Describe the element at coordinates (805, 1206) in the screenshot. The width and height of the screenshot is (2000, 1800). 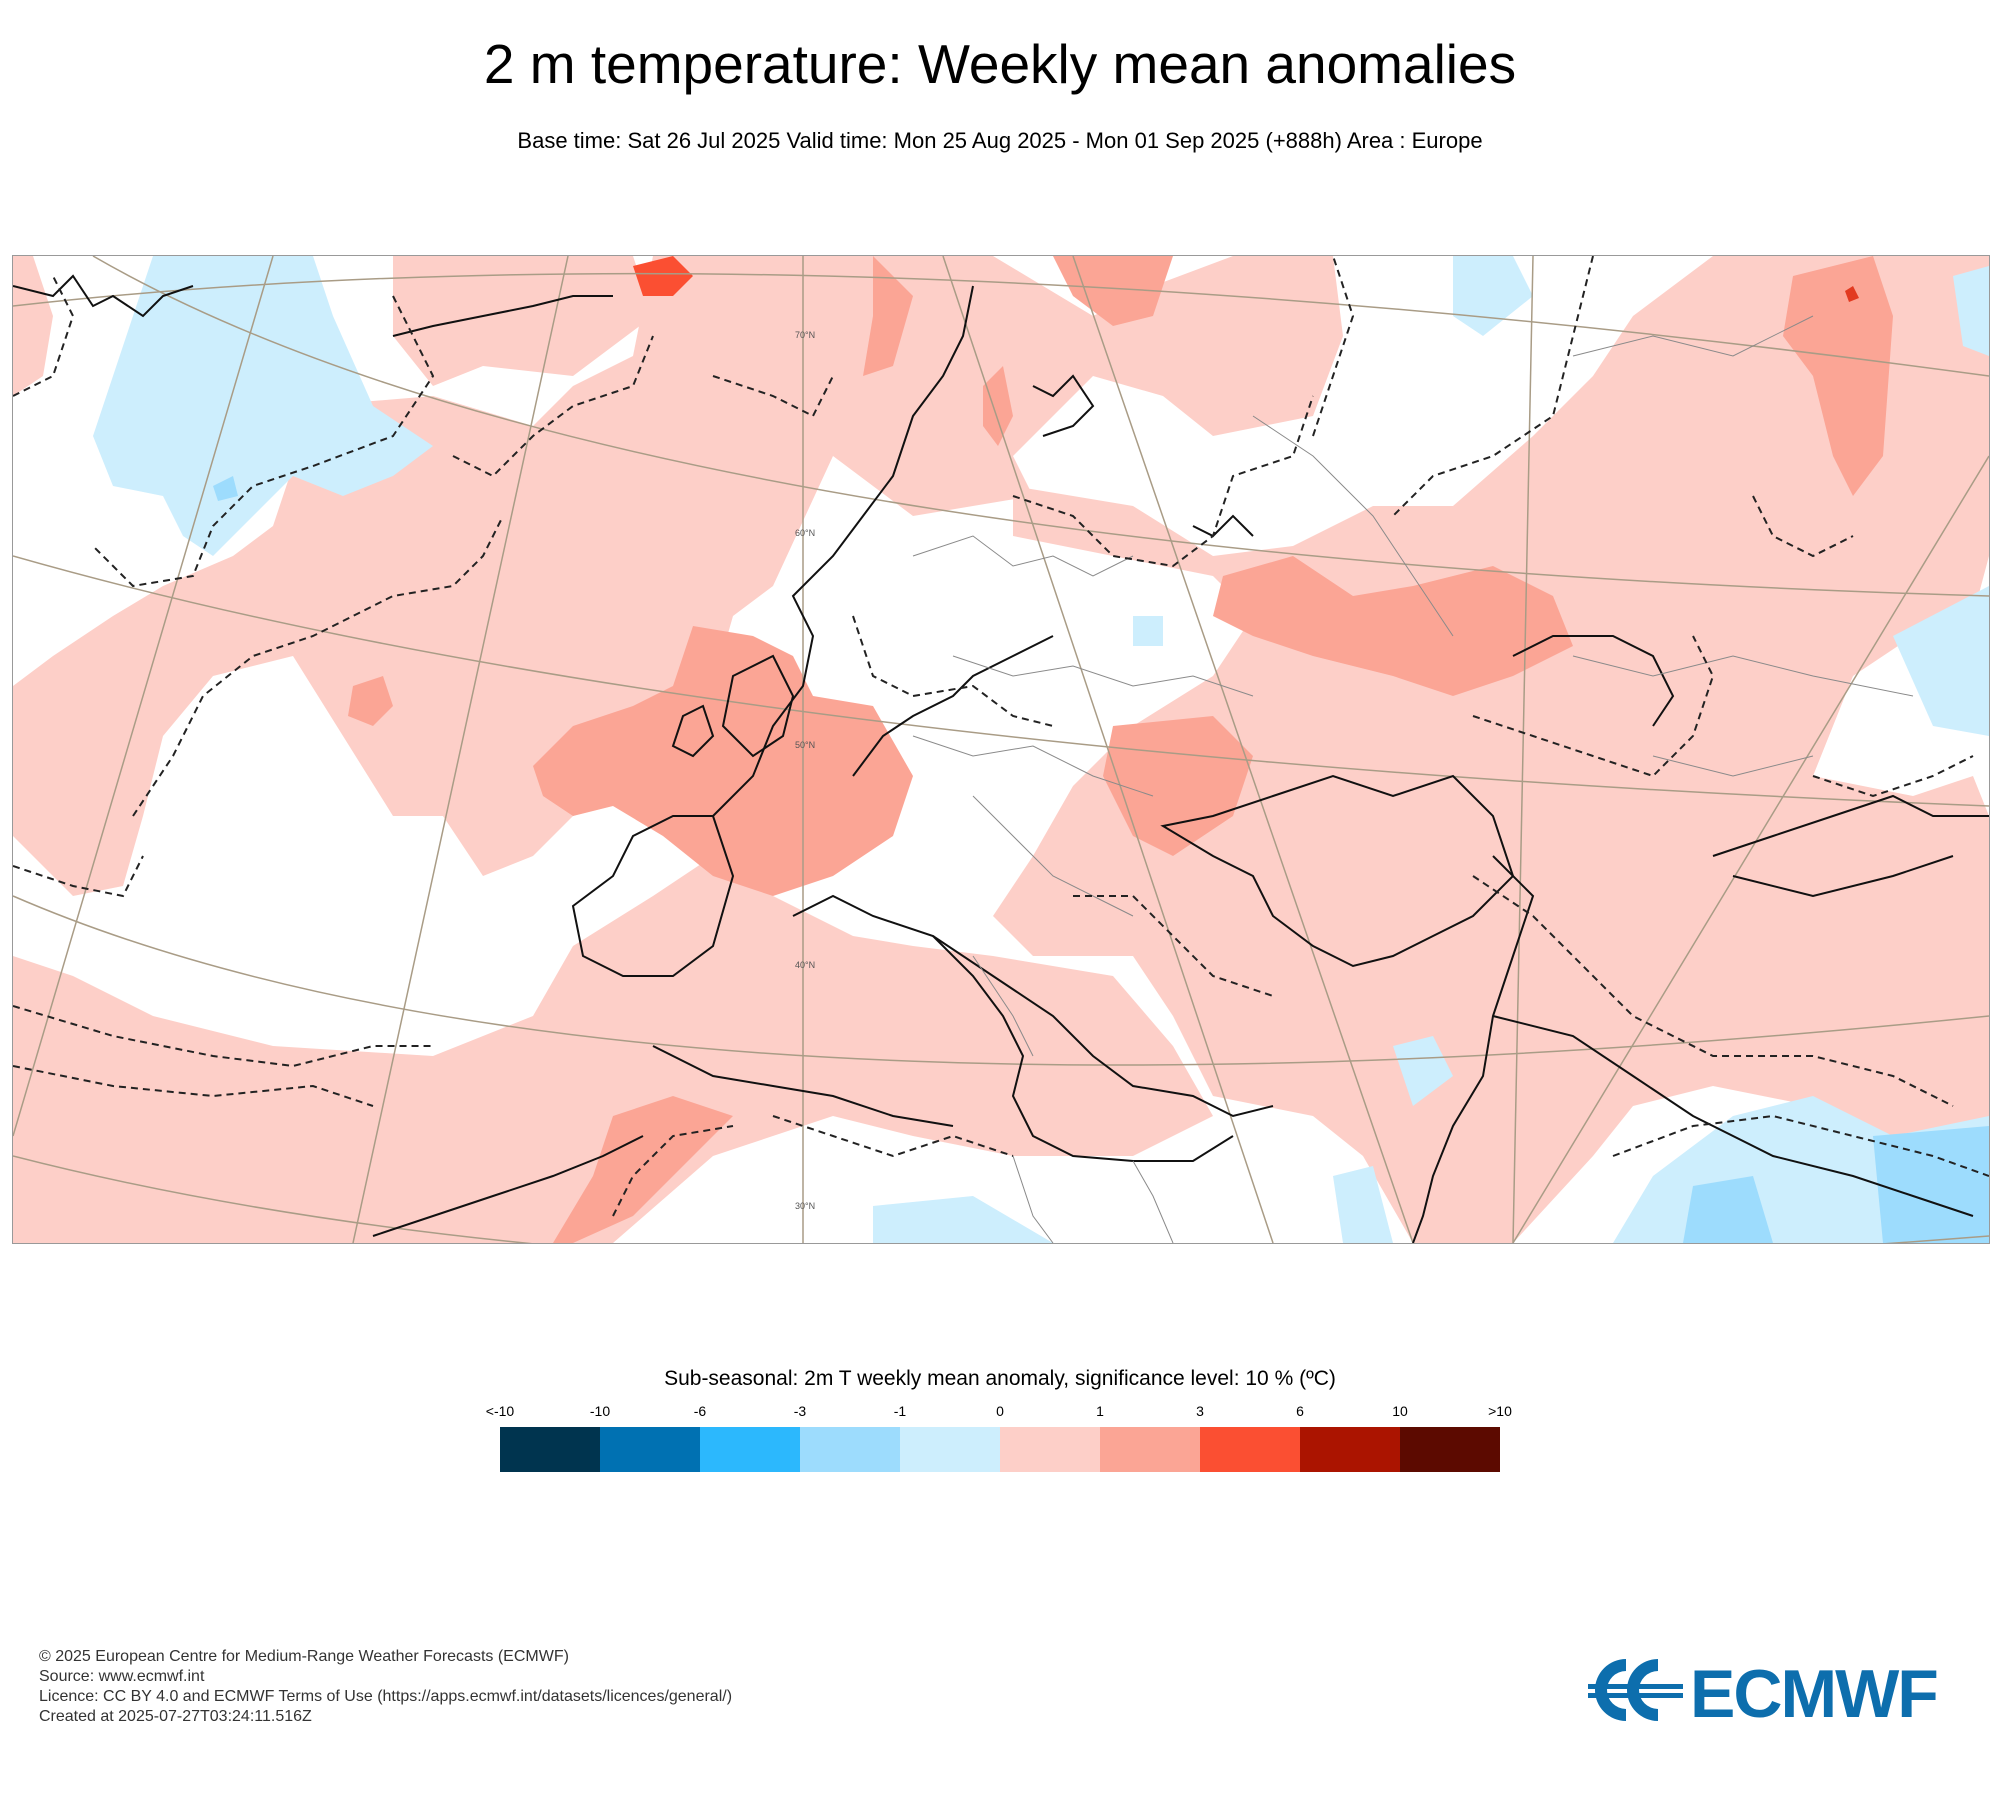
I see `latitude-label: 30°N` at that location.